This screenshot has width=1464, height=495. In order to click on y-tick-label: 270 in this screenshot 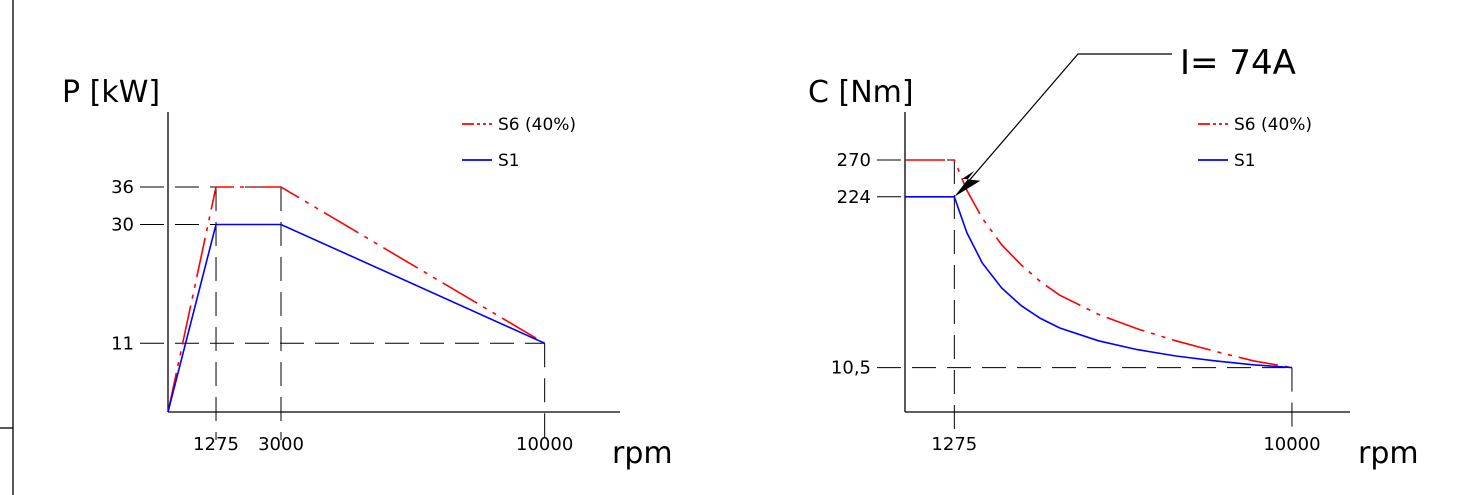, I will do `click(854, 160)`.